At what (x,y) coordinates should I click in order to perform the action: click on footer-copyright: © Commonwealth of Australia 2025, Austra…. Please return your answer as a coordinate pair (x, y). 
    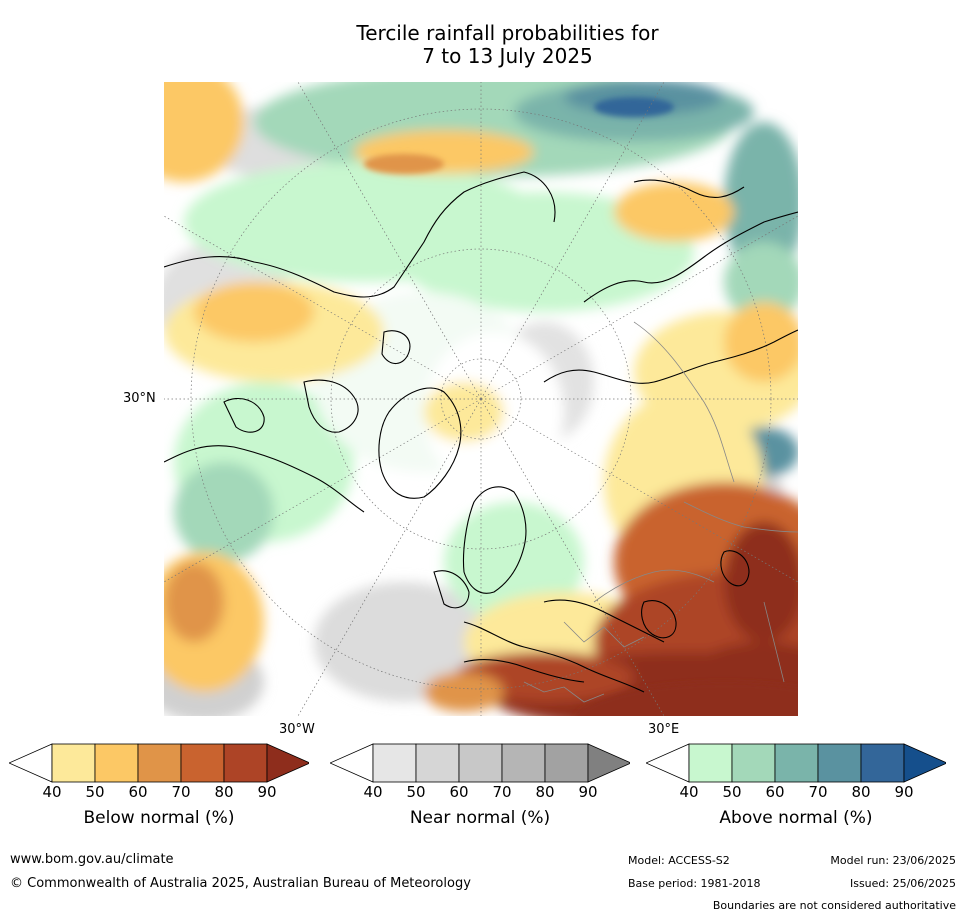
    Looking at the image, I should click on (240, 883).